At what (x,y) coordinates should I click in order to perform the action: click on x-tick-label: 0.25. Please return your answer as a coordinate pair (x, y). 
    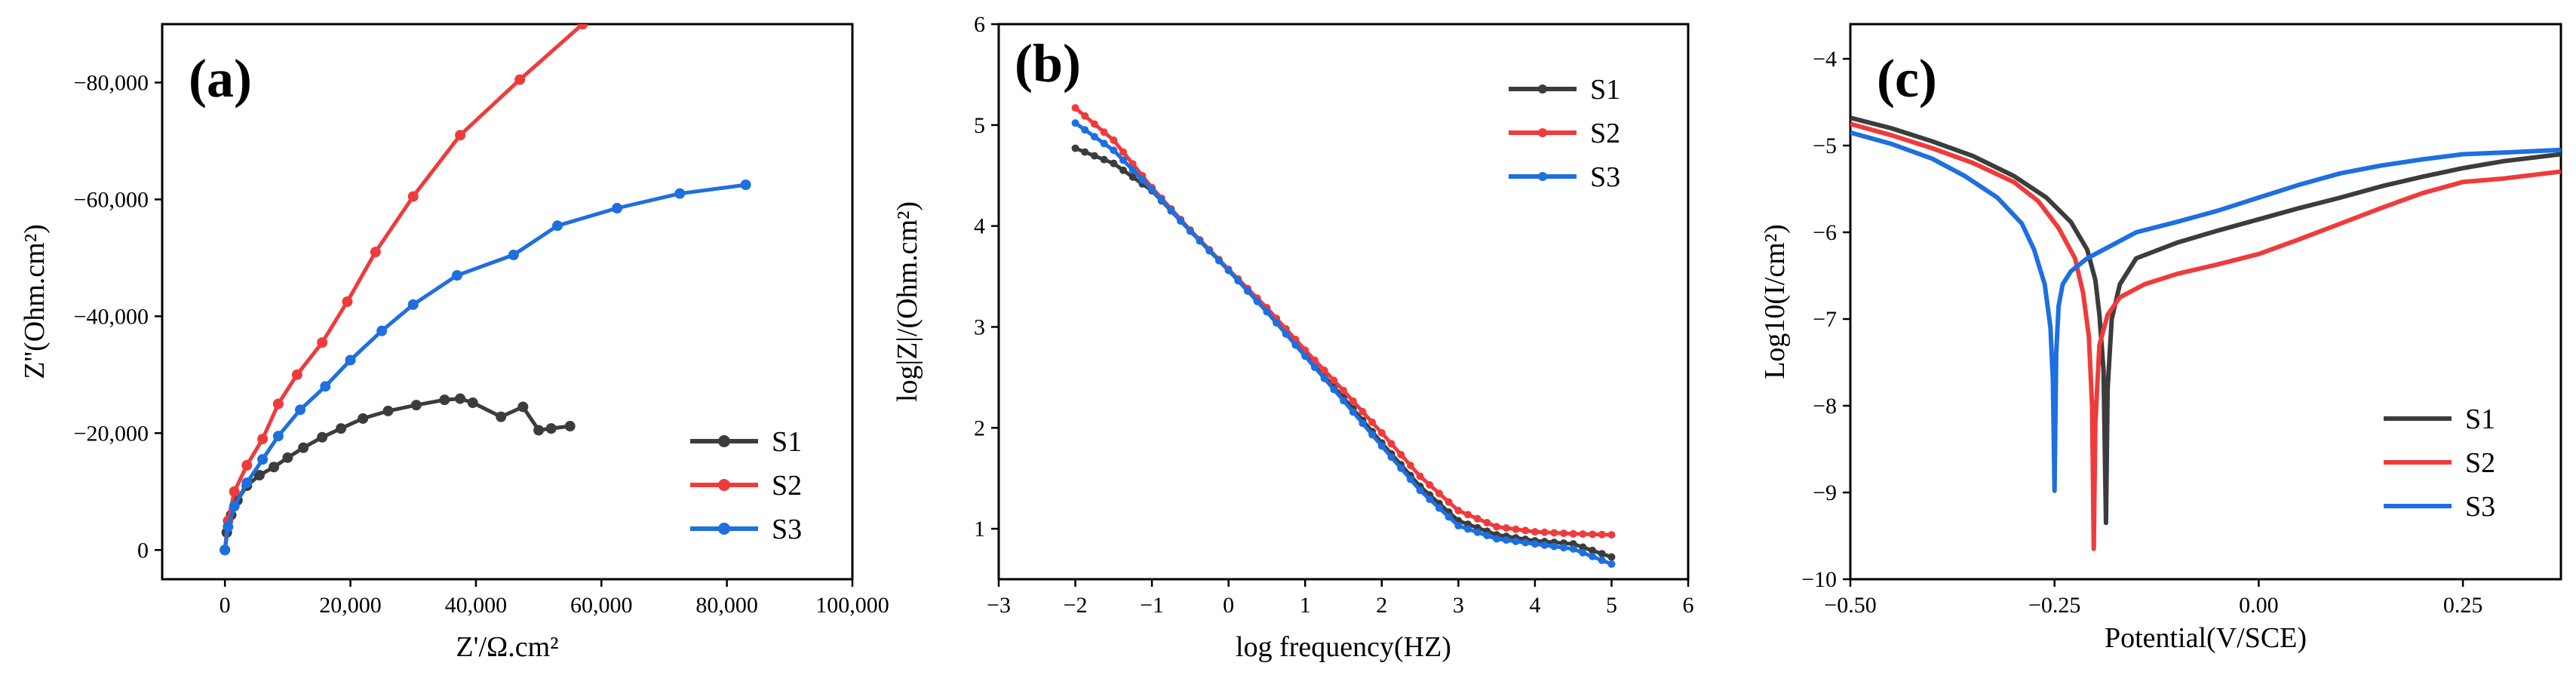
    Looking at the image, I should click on (2463, 606).